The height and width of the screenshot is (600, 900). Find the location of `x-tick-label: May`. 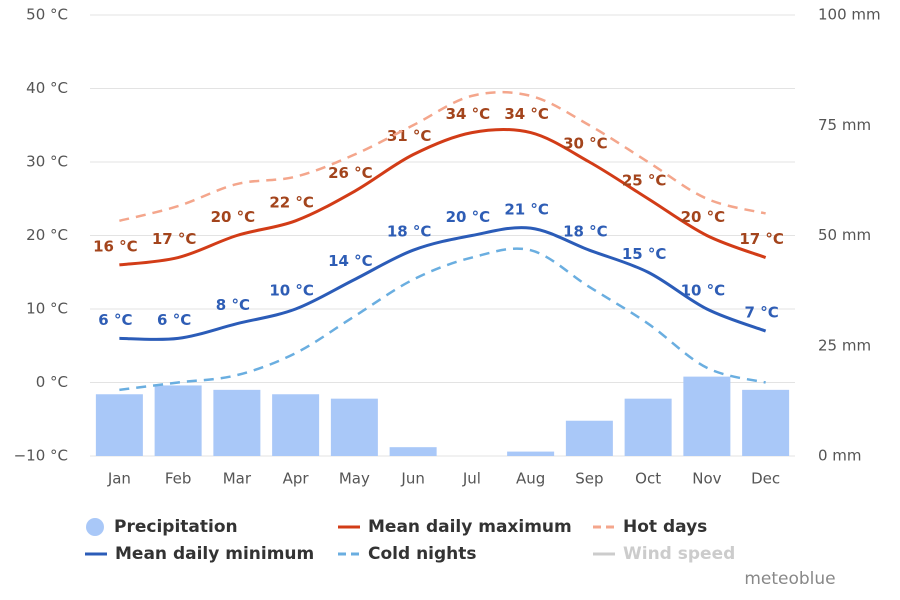

x-tick-label: May is located at coordinates (354, 479).